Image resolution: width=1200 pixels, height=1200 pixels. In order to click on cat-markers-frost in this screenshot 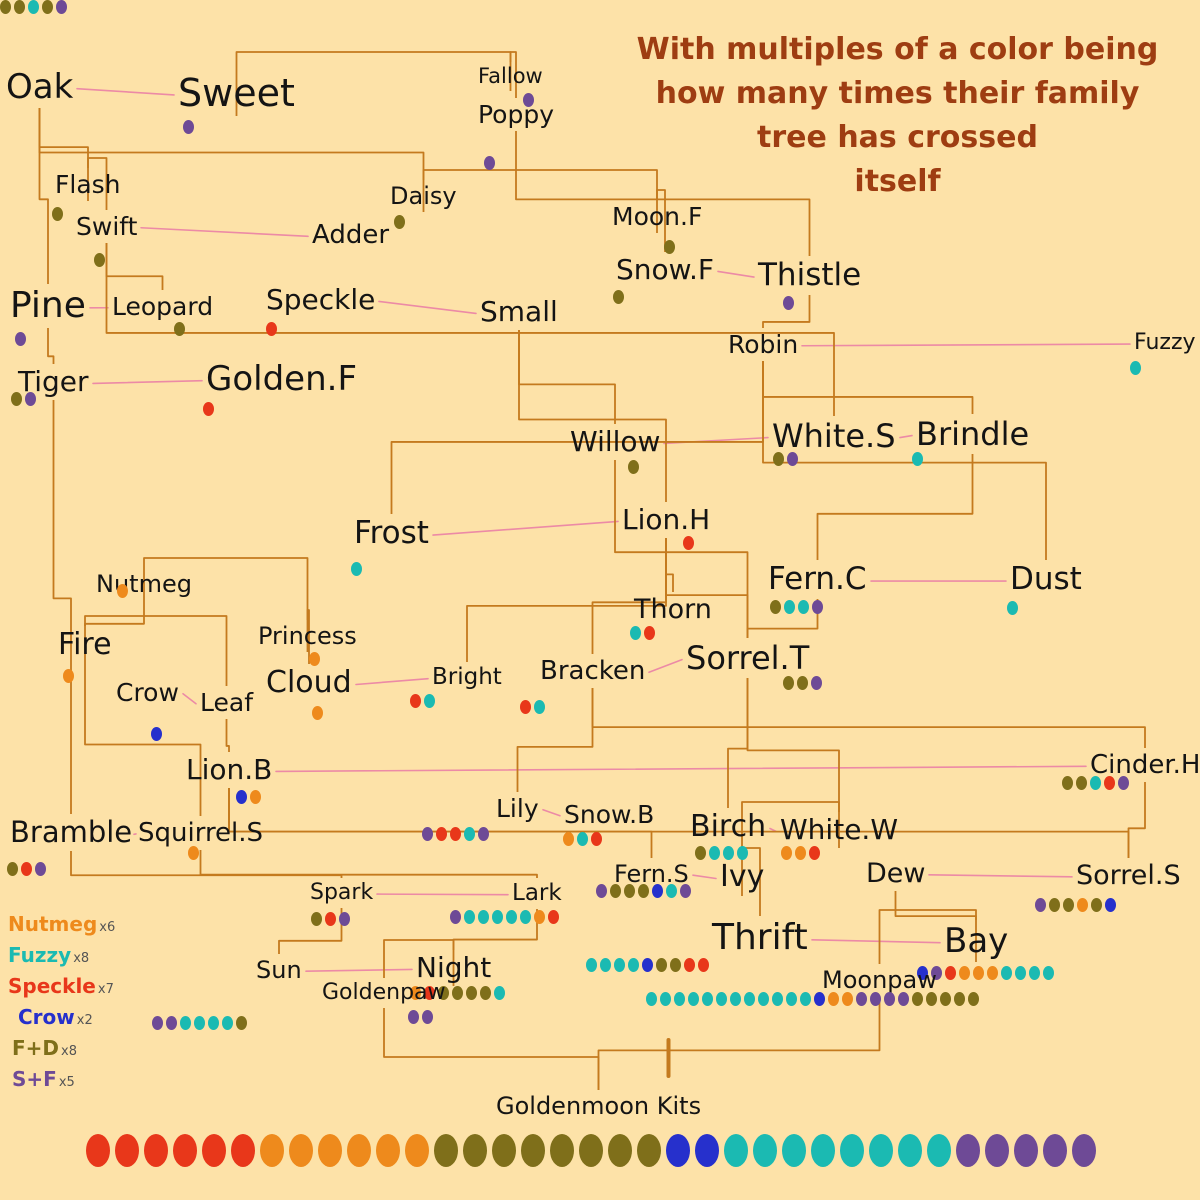, I will do `click(356, 569)`.